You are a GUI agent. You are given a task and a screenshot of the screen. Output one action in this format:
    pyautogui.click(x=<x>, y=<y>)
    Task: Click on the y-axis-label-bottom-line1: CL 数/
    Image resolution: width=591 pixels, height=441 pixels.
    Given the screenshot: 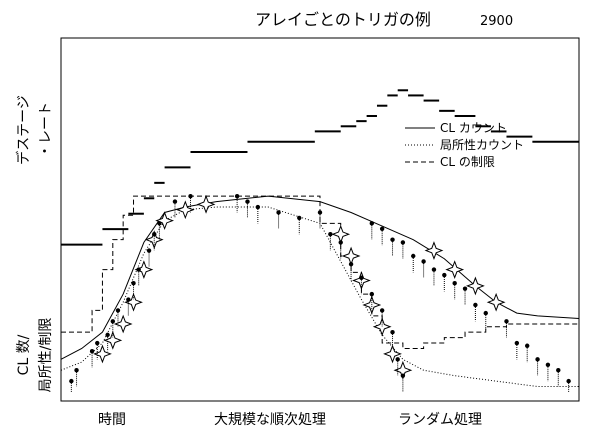 What is the action you would take?
    pyautogui.click(x=24, y=354)
    